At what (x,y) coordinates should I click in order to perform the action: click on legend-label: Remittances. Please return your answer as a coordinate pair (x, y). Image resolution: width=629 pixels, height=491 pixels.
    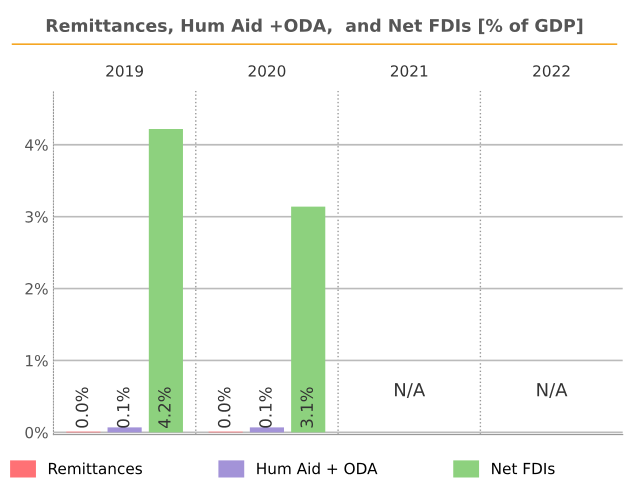
    Looking at the image, I should click on (95, 468).